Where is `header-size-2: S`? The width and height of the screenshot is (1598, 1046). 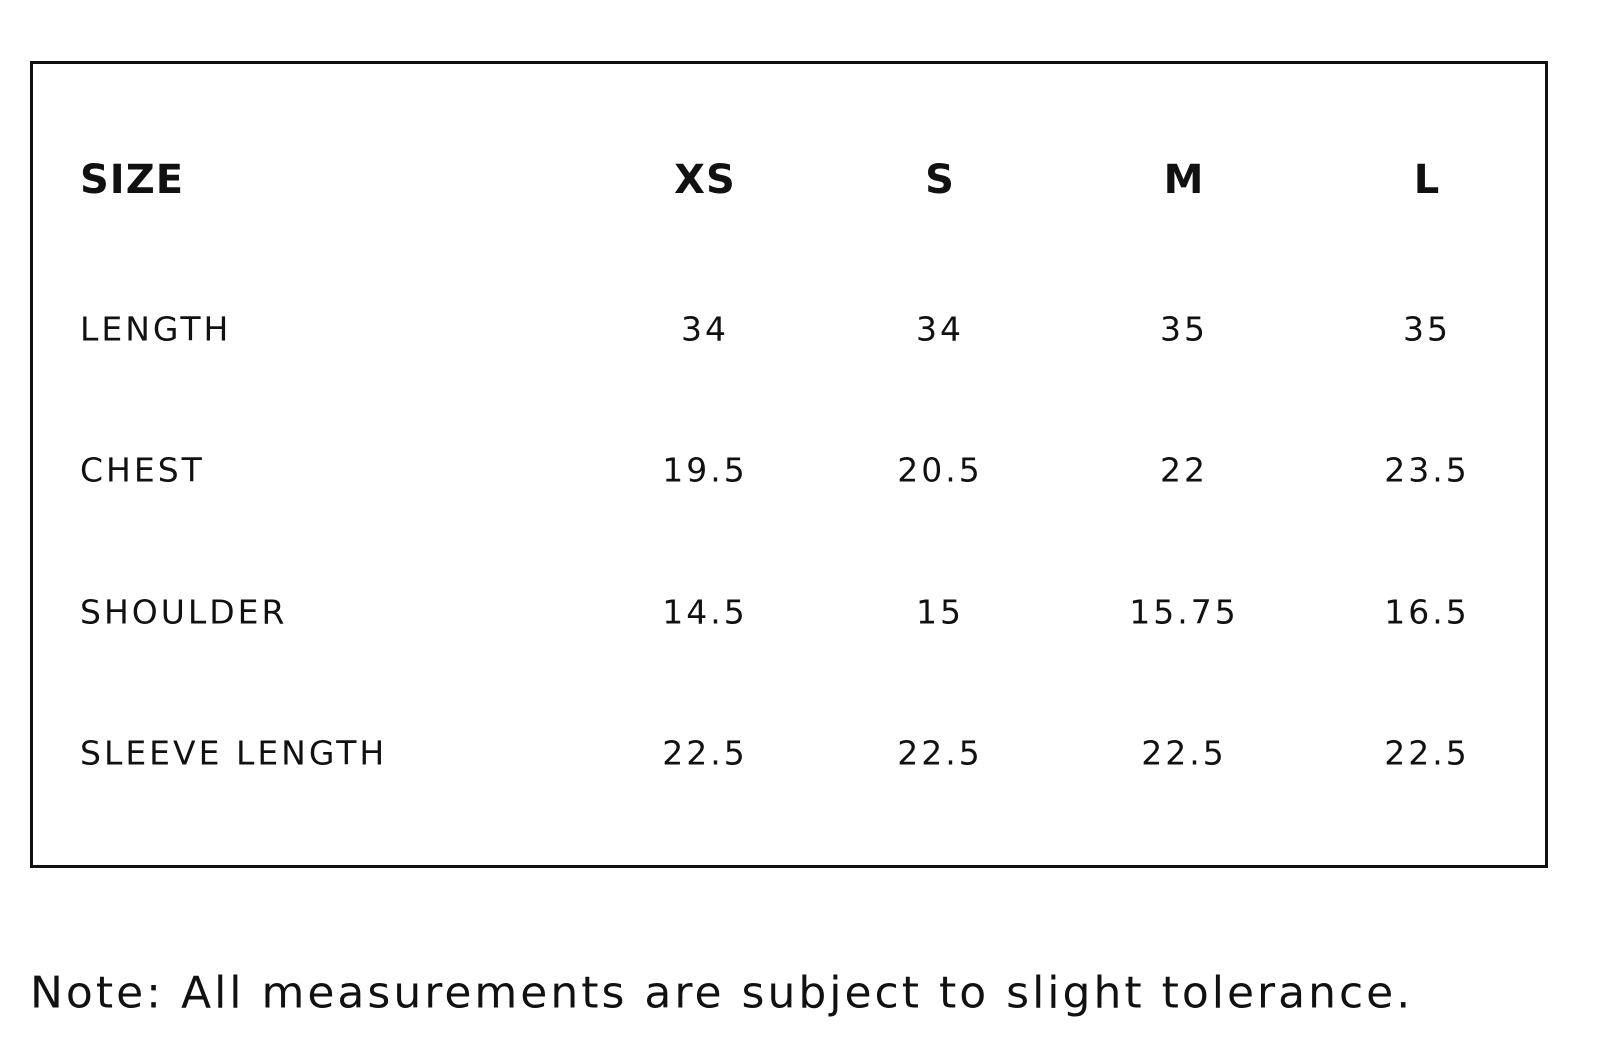 header-size-2: S is located at coordinates (940, 180).